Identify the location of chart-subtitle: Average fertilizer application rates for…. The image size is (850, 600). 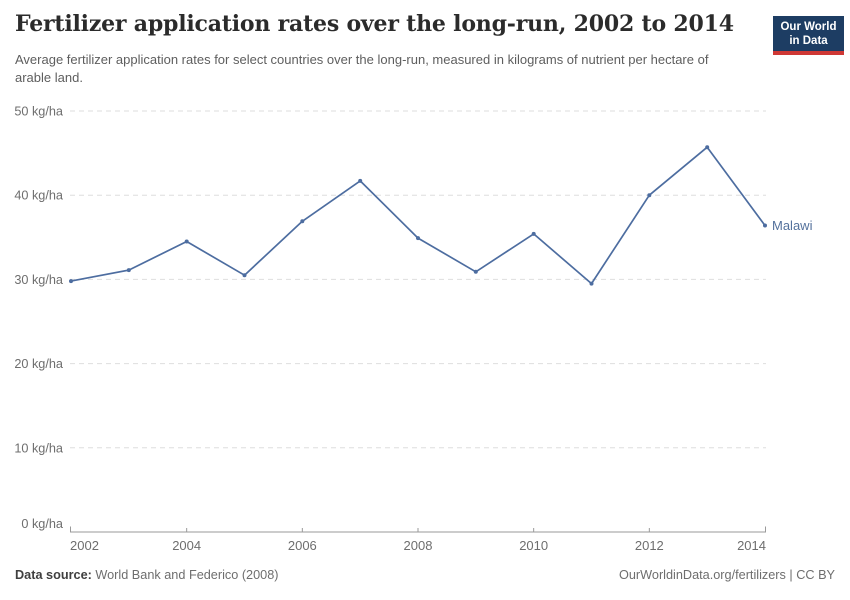
(362, 68).